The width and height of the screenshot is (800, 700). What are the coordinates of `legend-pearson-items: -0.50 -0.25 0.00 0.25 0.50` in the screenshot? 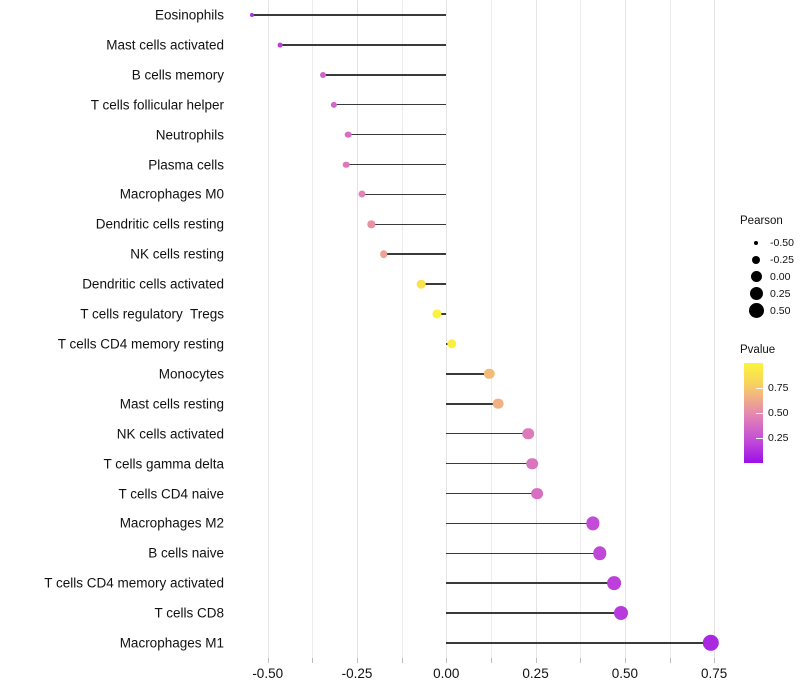 It's located at (770, 276).